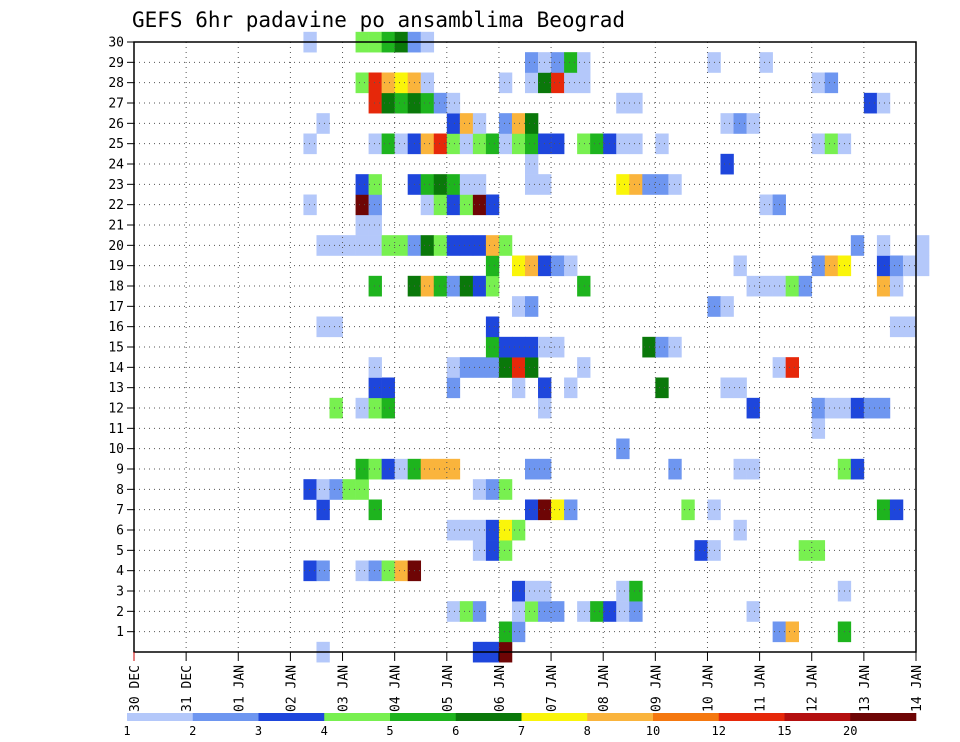 The width and height of the screenshot is (960, 742). What do you see at coordinates (116, 348) in the screenshot?
I see `y-tick-label: 15` at bounding box center [116, 348].